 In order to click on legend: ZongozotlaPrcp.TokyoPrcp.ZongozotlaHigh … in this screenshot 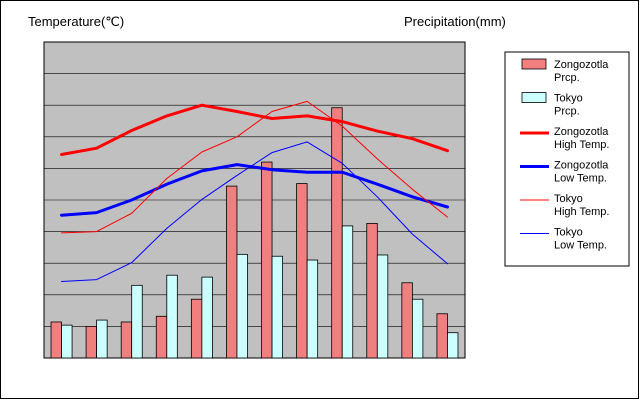, I will do `click(564, 155)`.